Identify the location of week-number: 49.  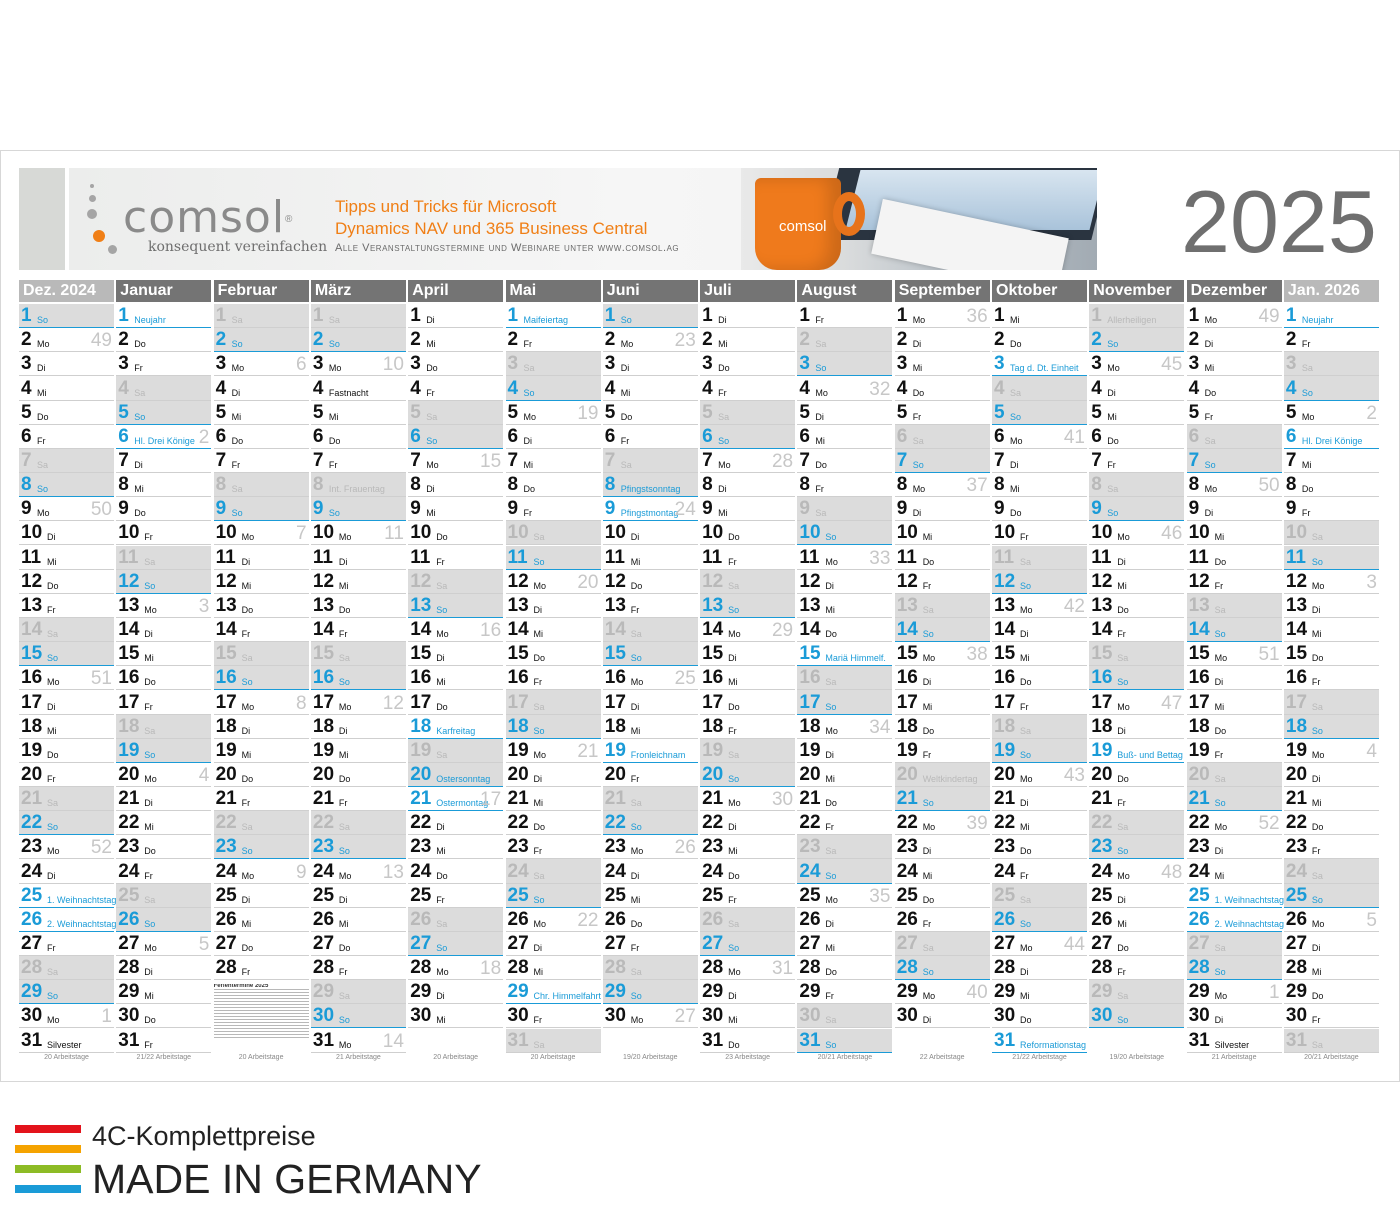
(1269, 317).